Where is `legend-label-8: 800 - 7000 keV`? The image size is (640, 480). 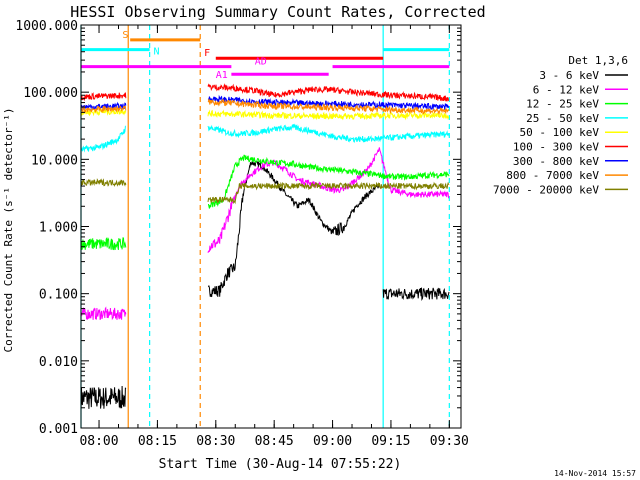 legend-label-8: 800 - 7000 keV is located at coordinates (552, 175).